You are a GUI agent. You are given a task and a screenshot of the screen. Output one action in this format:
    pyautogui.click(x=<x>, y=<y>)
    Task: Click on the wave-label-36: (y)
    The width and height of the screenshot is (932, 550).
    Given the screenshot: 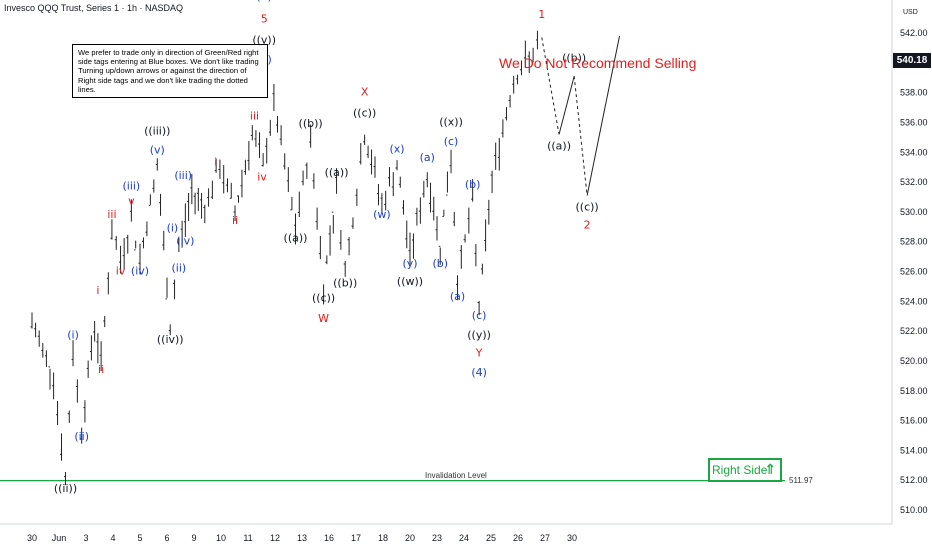 What is the action you would take?
    pyautogui.click(x=409, y=263)
    